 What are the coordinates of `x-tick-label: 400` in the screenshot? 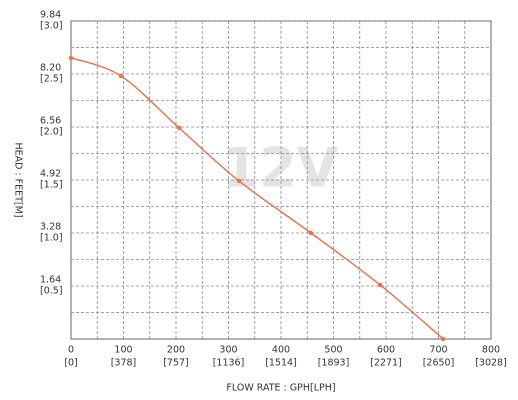 It's located at (281, 350).